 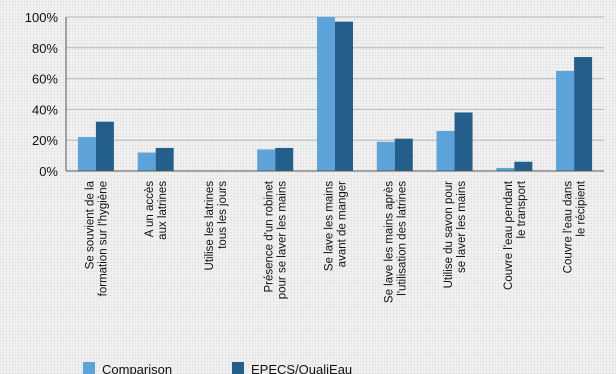 I want to click on category-label: Présence d'un robinet, so click(x=270, y=236).